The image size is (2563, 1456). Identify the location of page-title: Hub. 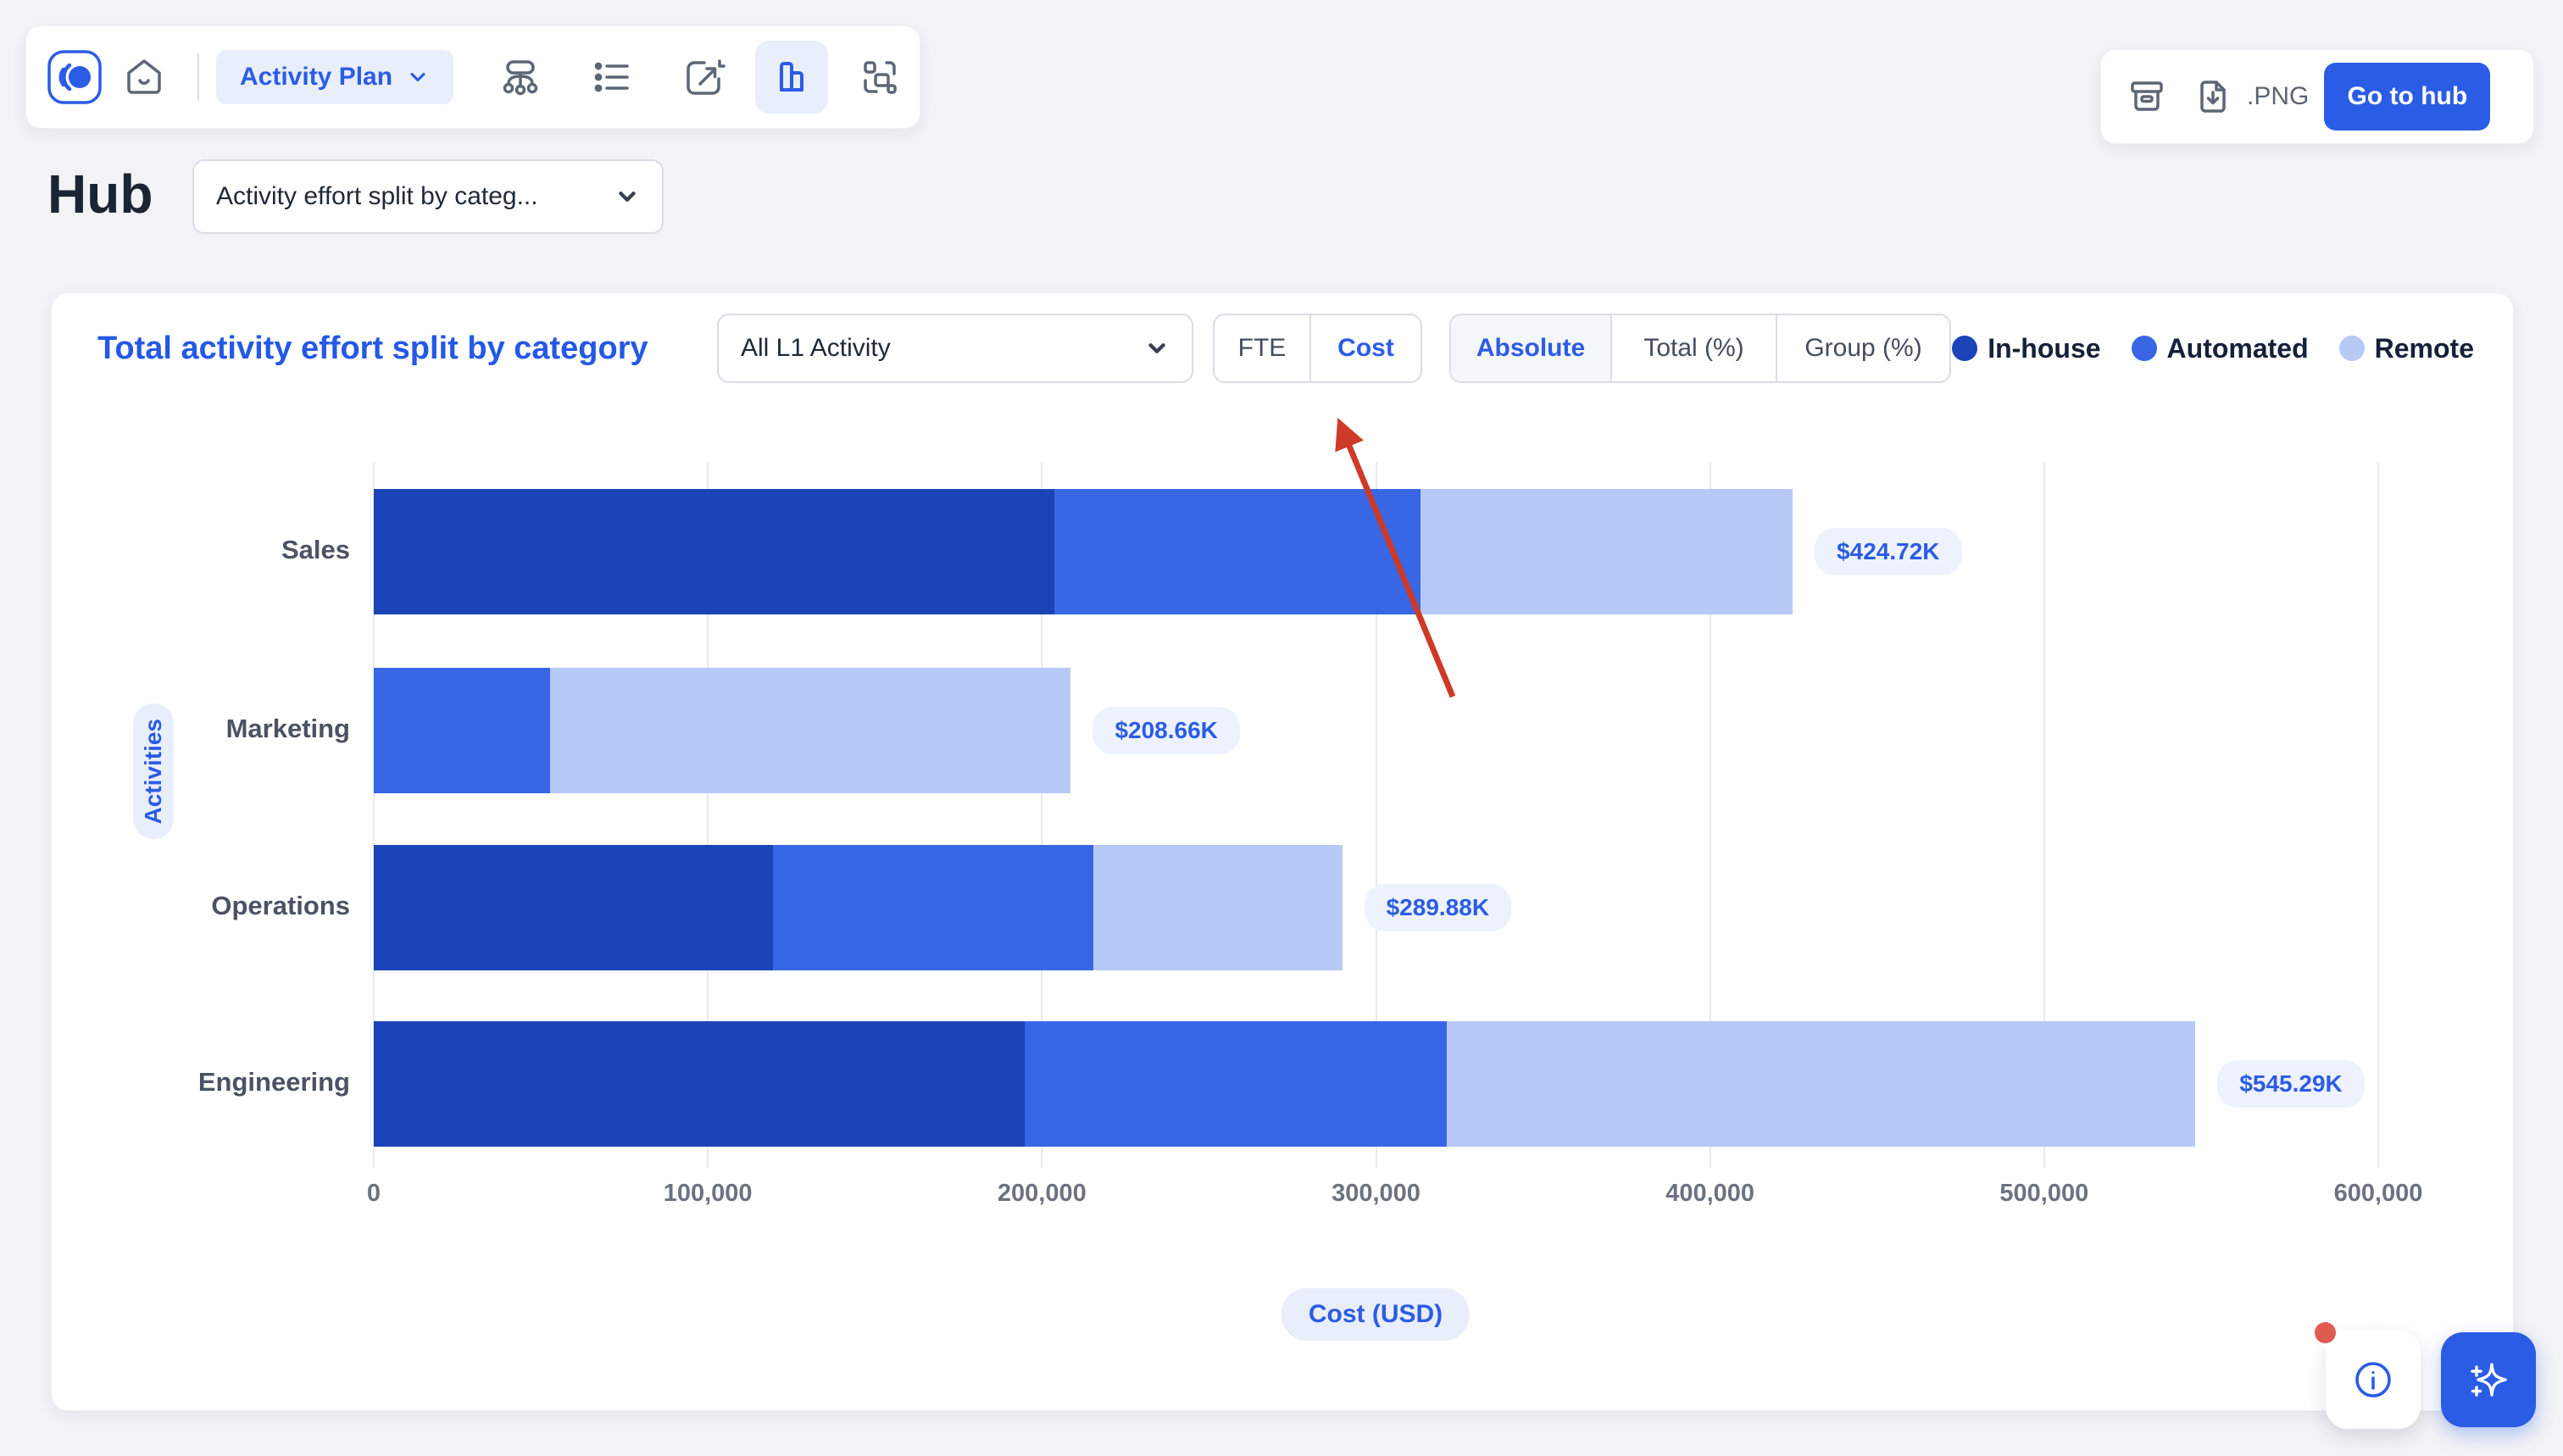
(100, 195).